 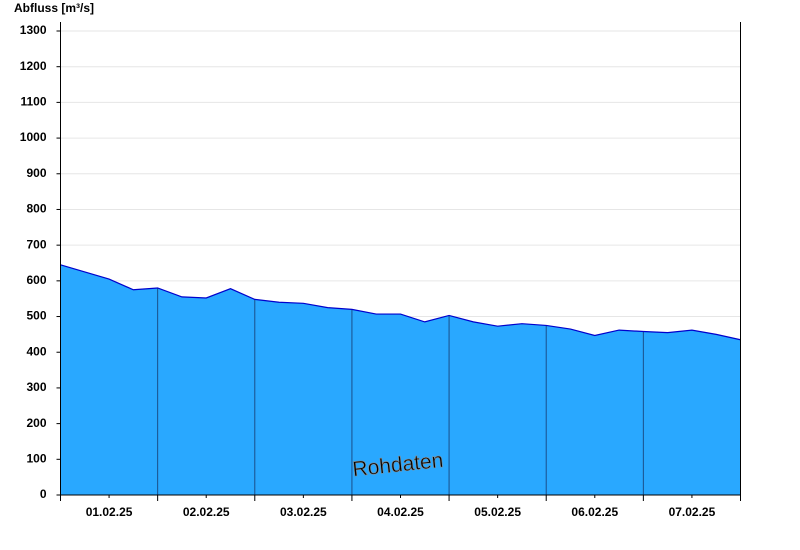 What do you see at coordinates (33, 137) in the screenshot?
I see `y-tick-label: 1000` at bounding box center [33, 137].